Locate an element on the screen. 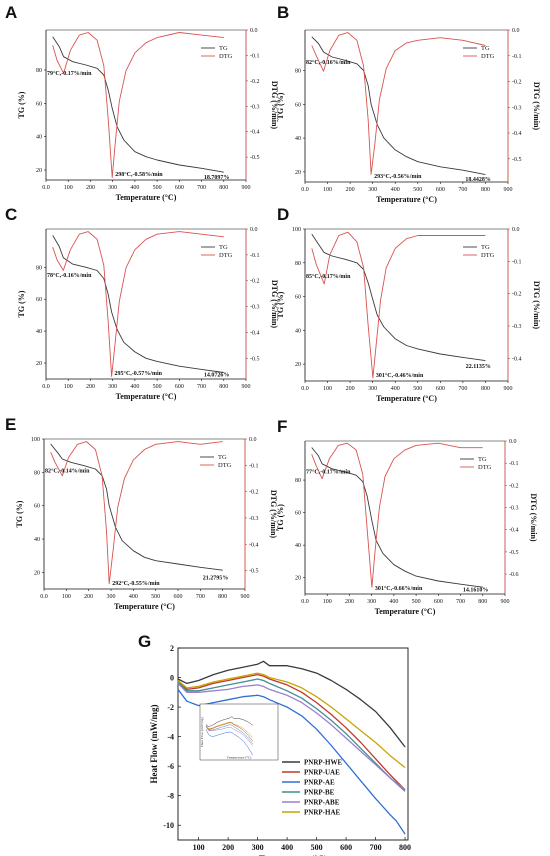 The height and width of the screenshot is (856, 550). inset-series-pnrp-uae-line is located at coordinates (229, 731).